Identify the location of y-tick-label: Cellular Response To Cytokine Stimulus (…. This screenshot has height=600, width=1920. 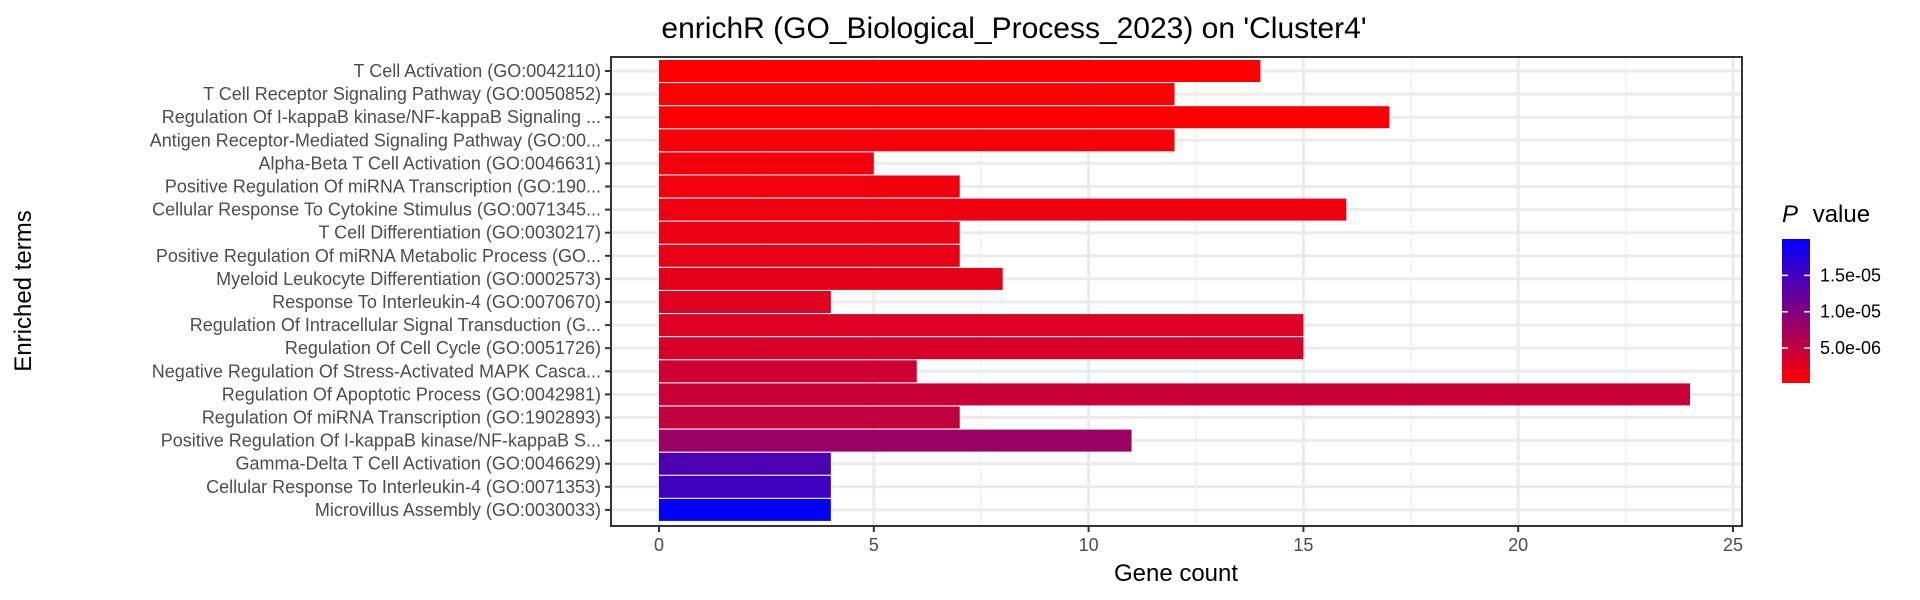
(376, 210).